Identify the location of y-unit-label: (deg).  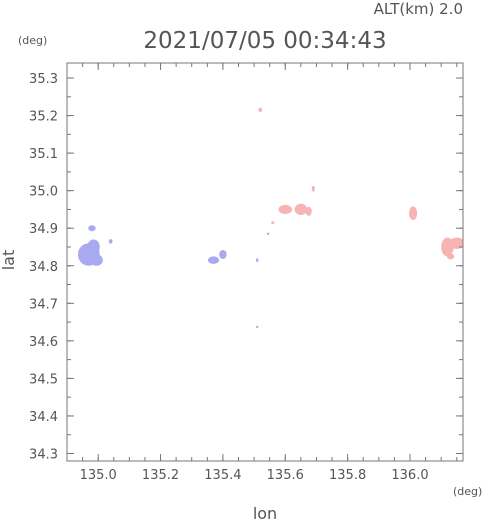
(32, 40).